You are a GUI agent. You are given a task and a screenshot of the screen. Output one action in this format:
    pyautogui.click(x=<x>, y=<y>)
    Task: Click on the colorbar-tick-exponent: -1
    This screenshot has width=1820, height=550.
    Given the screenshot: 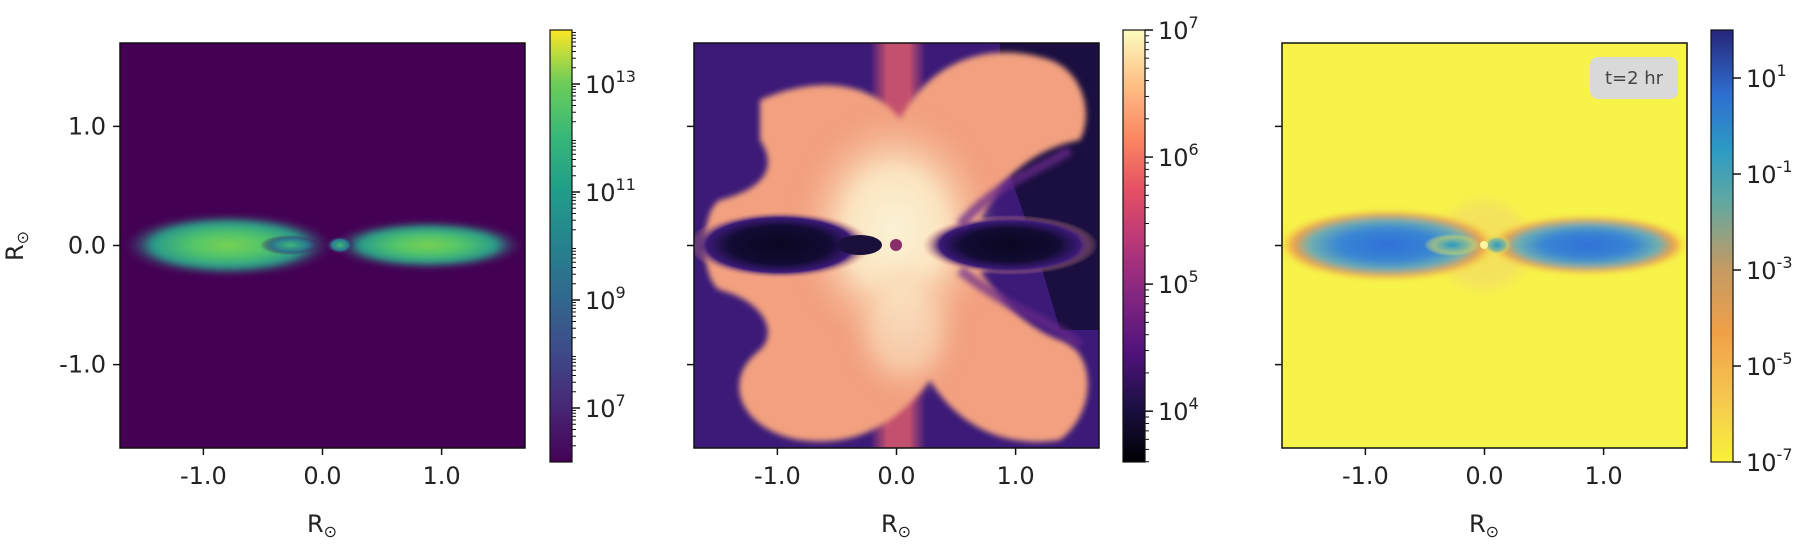 What is the action you would take?
    pyautogui.click(x=1785, y=166)
    